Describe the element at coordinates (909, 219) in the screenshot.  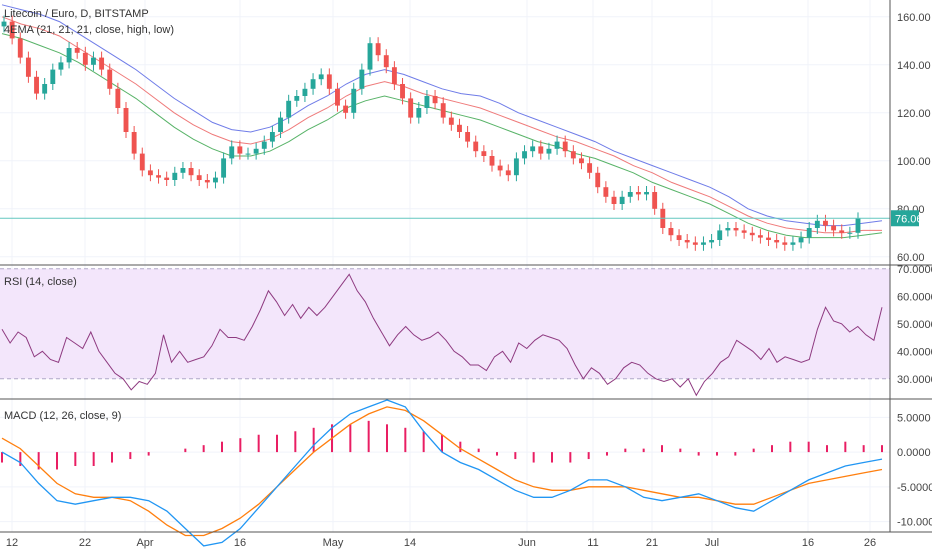
I see `last-price-tag-text: 76.06` at that location.